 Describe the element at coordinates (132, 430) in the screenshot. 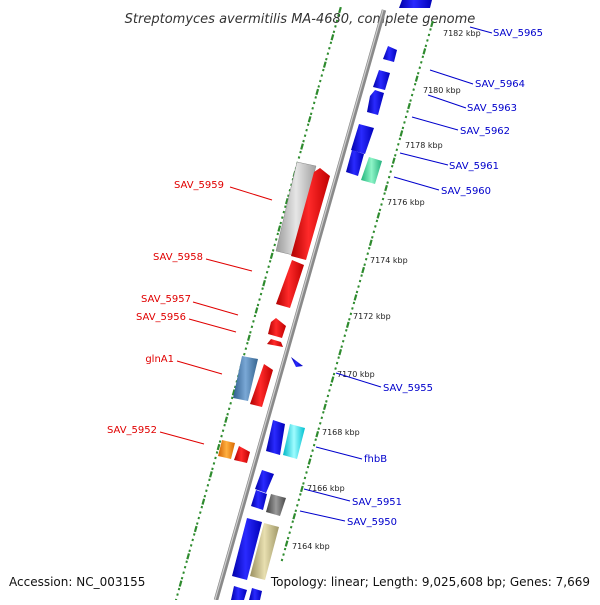

I see `label-sav5952: SAV_5952` at that location.